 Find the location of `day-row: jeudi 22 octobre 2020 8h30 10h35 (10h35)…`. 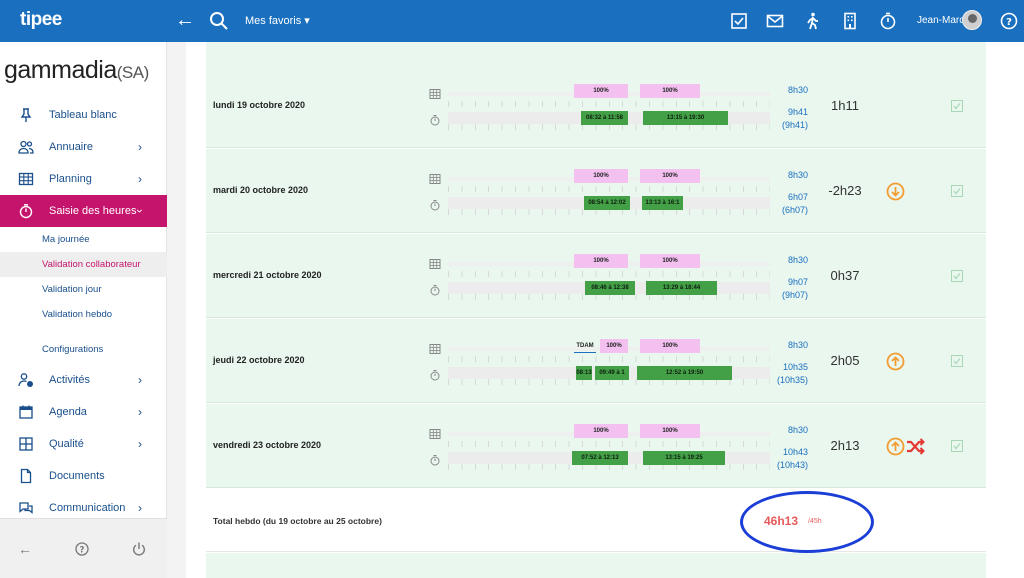

day-row: jeudi 22 octobre 2020 8h30 10h35 (10h35)… is located at coordinates (596, 361).